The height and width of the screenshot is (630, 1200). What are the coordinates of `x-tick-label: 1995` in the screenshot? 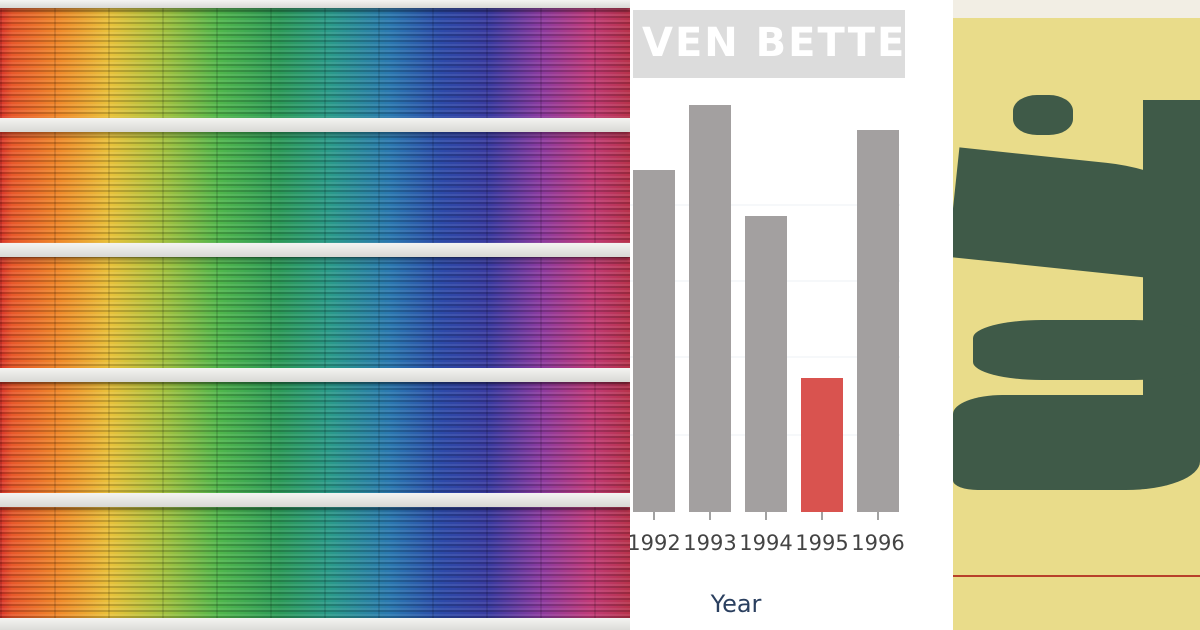 It's located at (821, 543).